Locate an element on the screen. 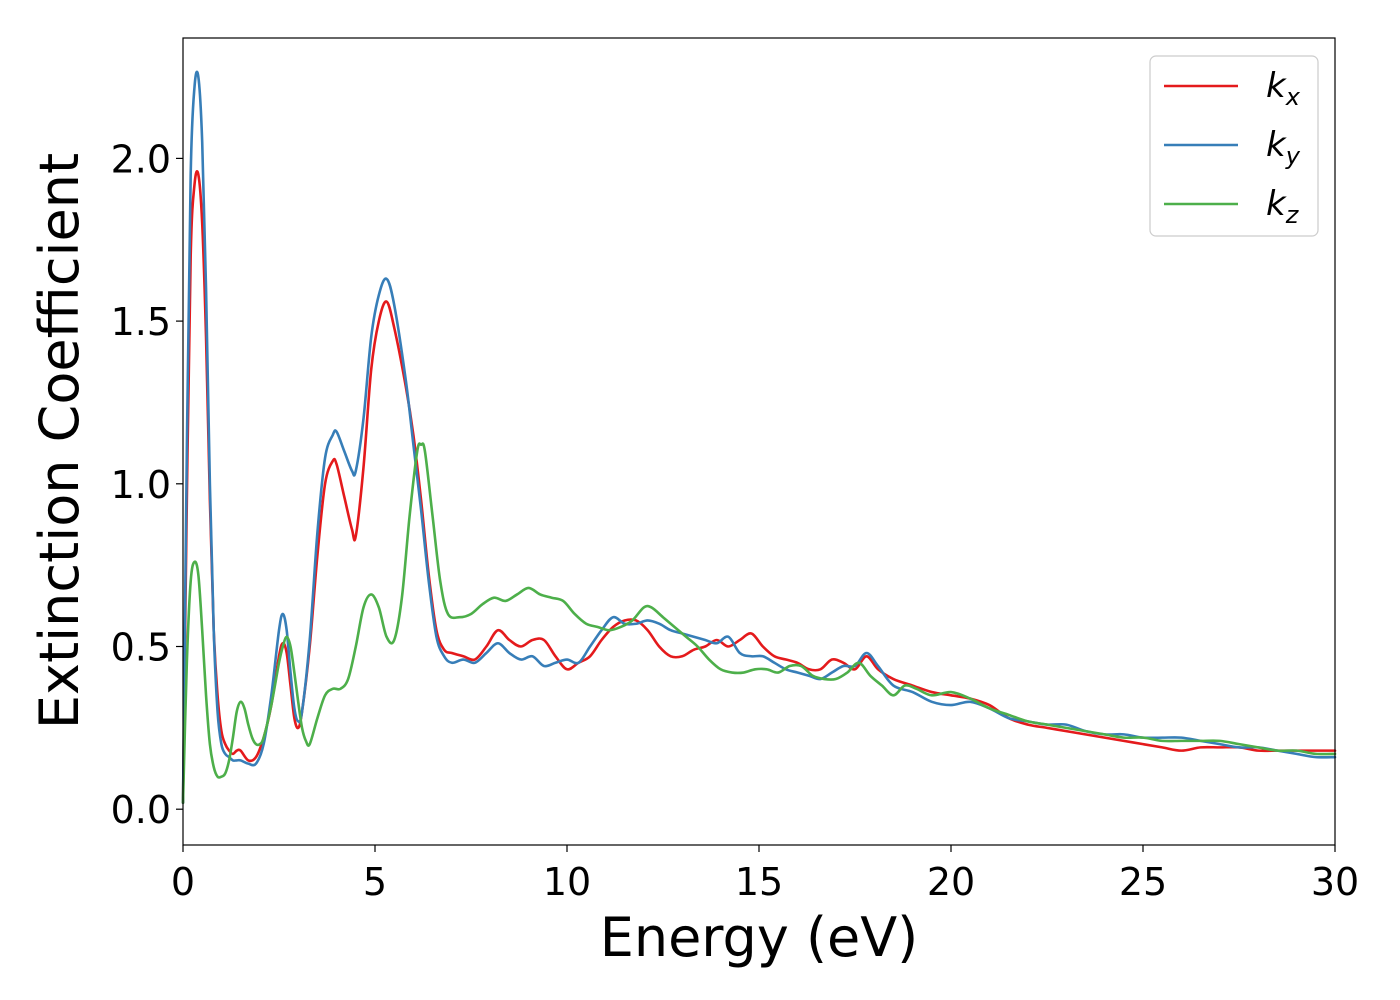 The width and height of the screenshot is (1400, 1000). y-tick-label: 0.0 is located at coordinates (141, 810).